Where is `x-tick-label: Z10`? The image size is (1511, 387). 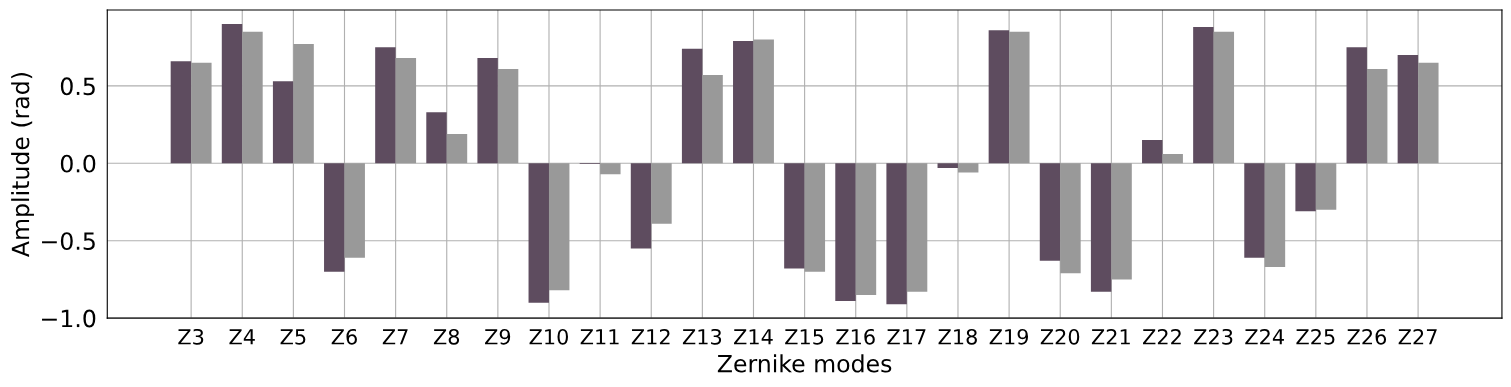 x-tick-label: Z10 is located at coordinates (548, 336).